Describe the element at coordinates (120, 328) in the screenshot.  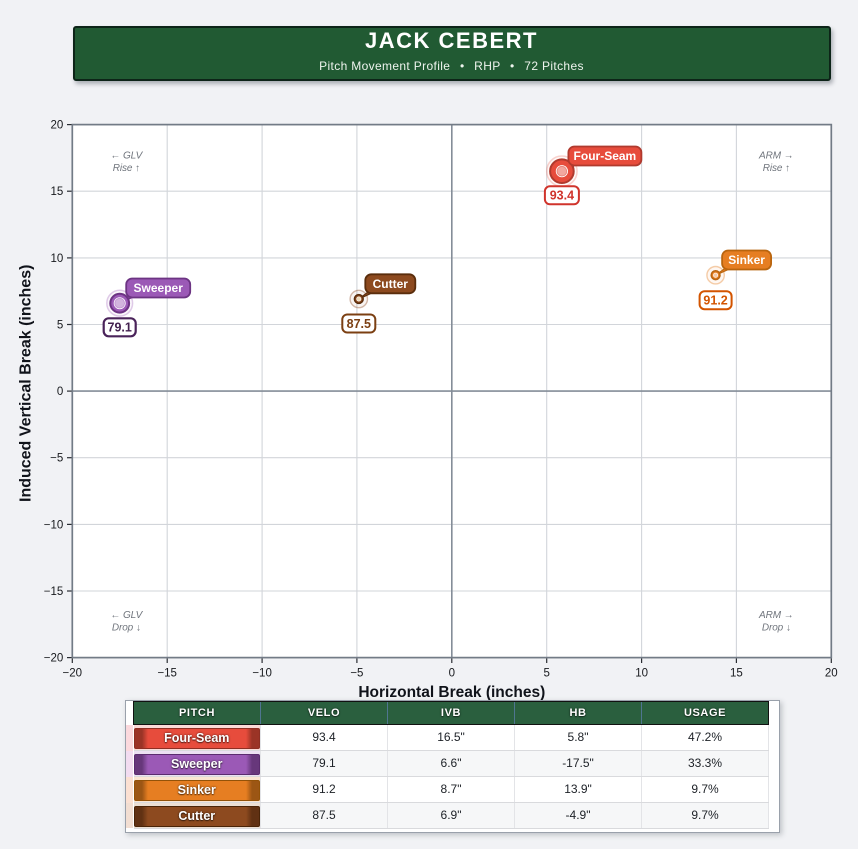
I see `svg-text: 79.1` at that location.